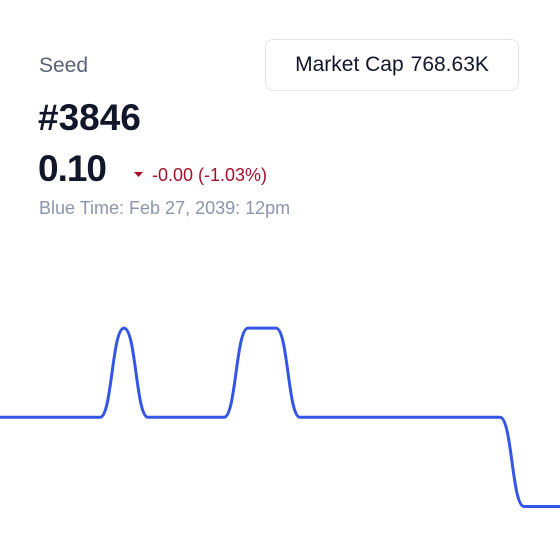  Describe the element at coordinates (449, 64) in the screenshot. I see `market-cap-value: 768.63K` at that location.